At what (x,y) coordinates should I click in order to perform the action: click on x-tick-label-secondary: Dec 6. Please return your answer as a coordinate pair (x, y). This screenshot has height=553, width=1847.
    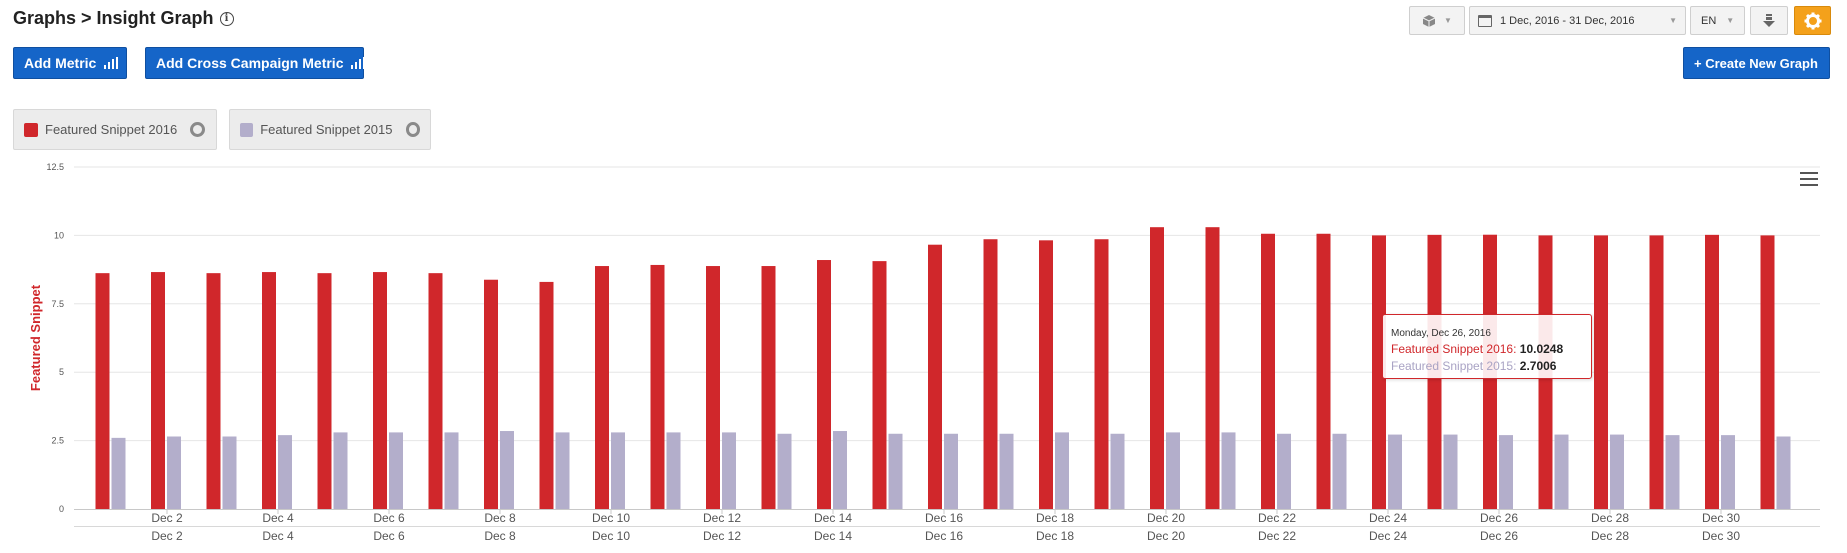
    Looking at the image, I should click on (389, 536).